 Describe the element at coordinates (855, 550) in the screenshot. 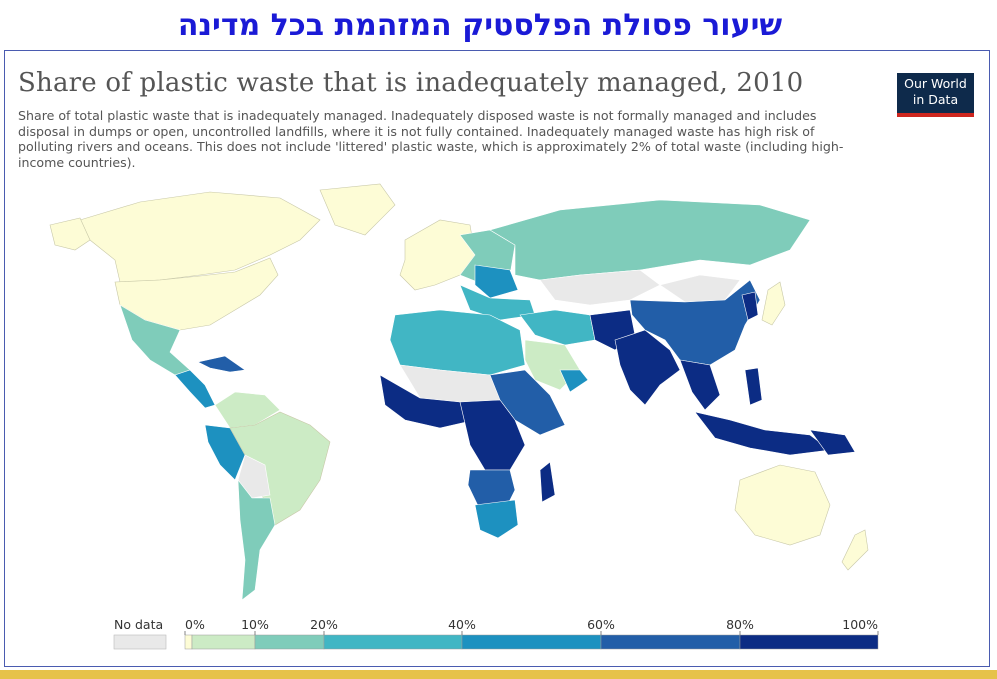

I see `map-region-new-zealand` at that location.